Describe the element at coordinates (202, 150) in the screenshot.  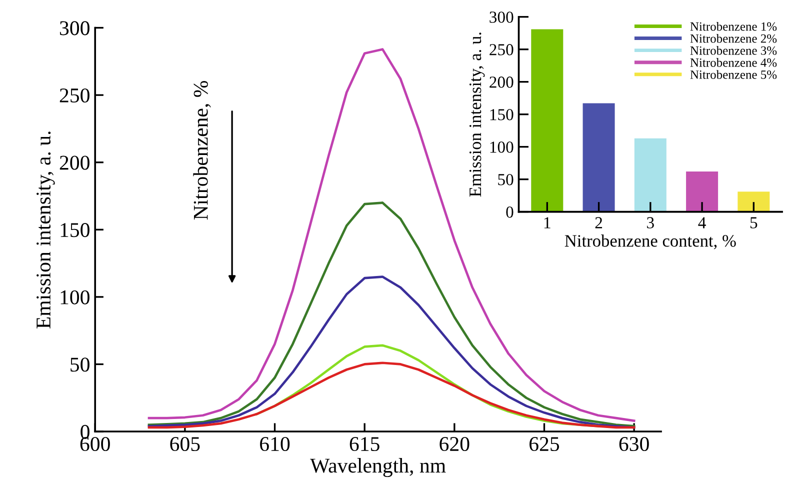
I see `annotation: Nitrobenzene, %` at that location.